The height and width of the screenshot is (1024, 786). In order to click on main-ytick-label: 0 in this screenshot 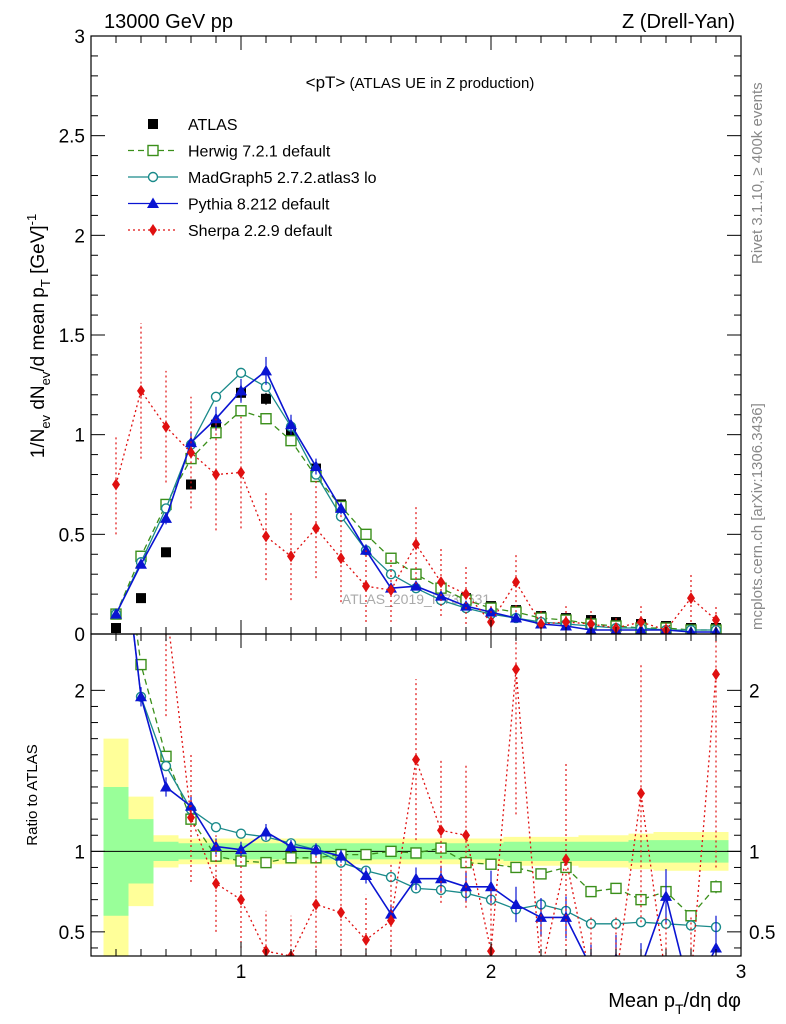, I will do `click(79, 635)`.